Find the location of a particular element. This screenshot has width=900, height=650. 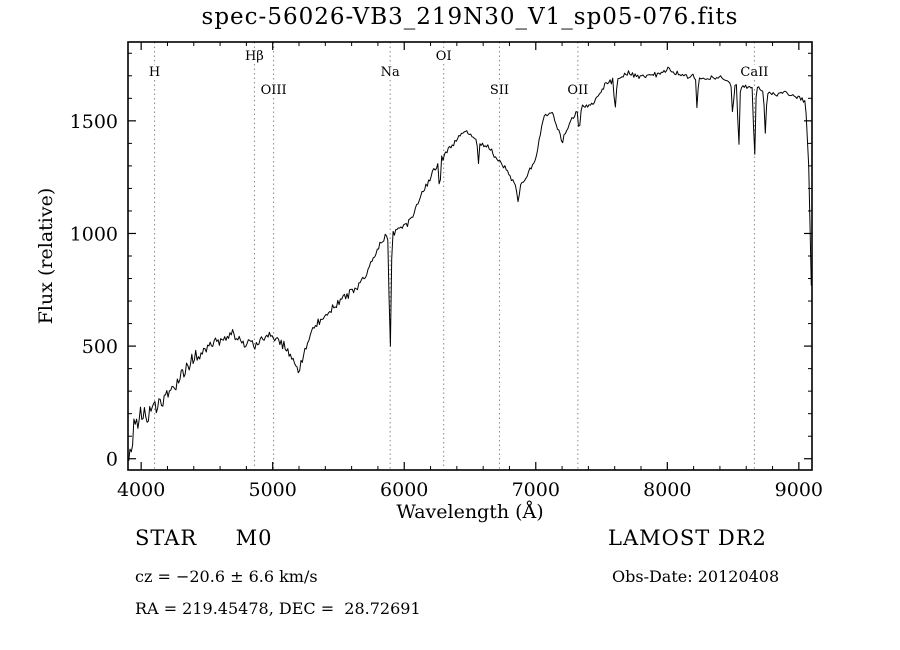

x-tick-label: 7000 is located at coordinates (536, 490).